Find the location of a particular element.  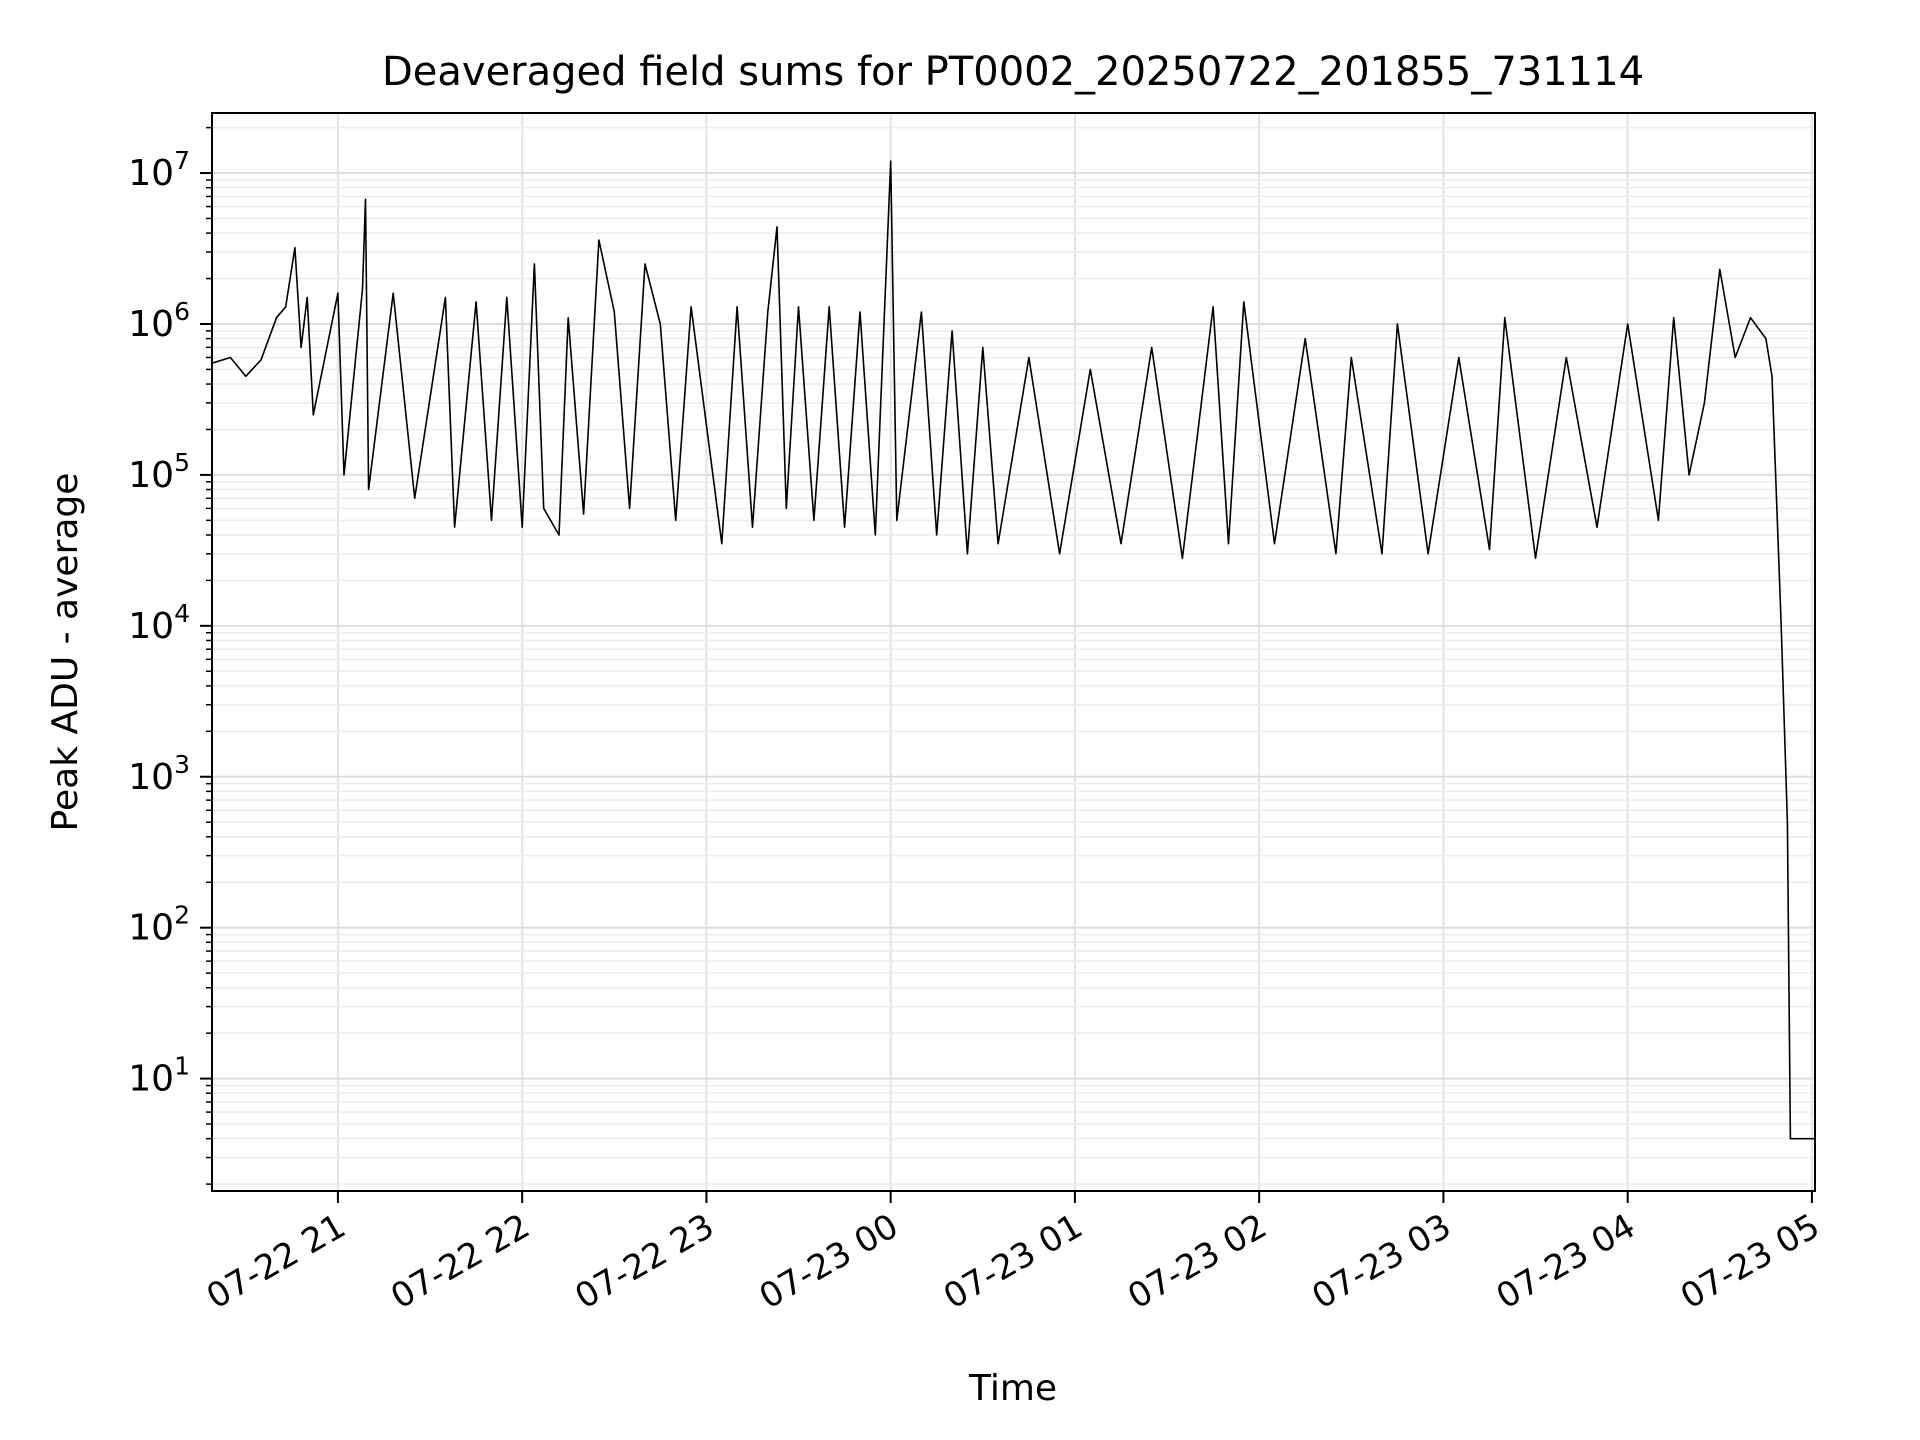

y-tick-label: 10⁴ is located at coordinates (159, 623).